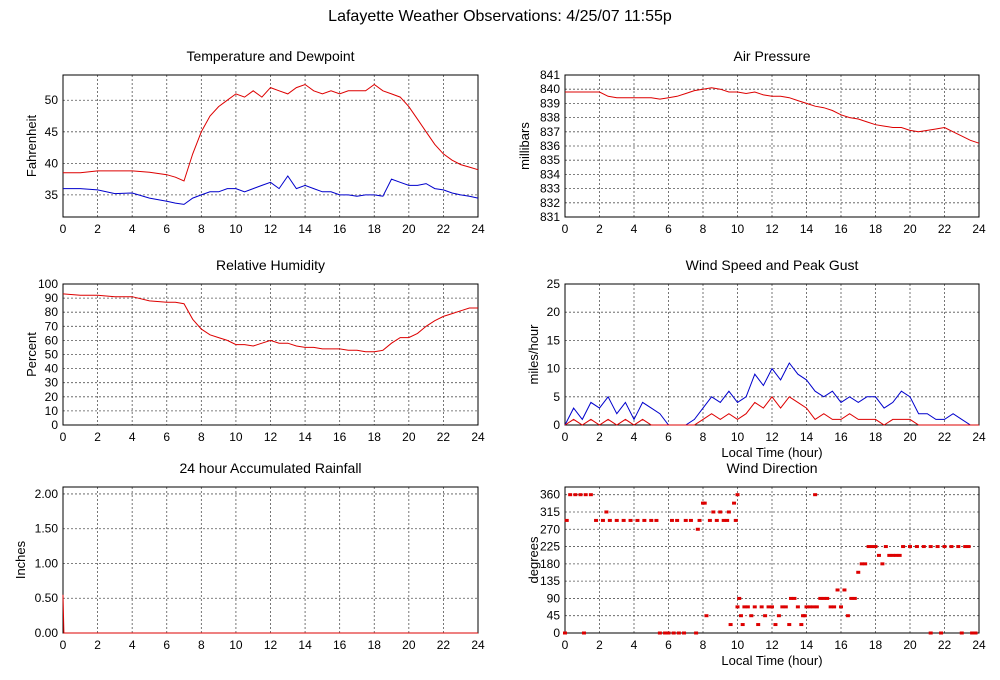 The width and height of the screenshot is (1000, 680). I want to click on wind-xlabel: Local Time (hour), so click(771, 452).